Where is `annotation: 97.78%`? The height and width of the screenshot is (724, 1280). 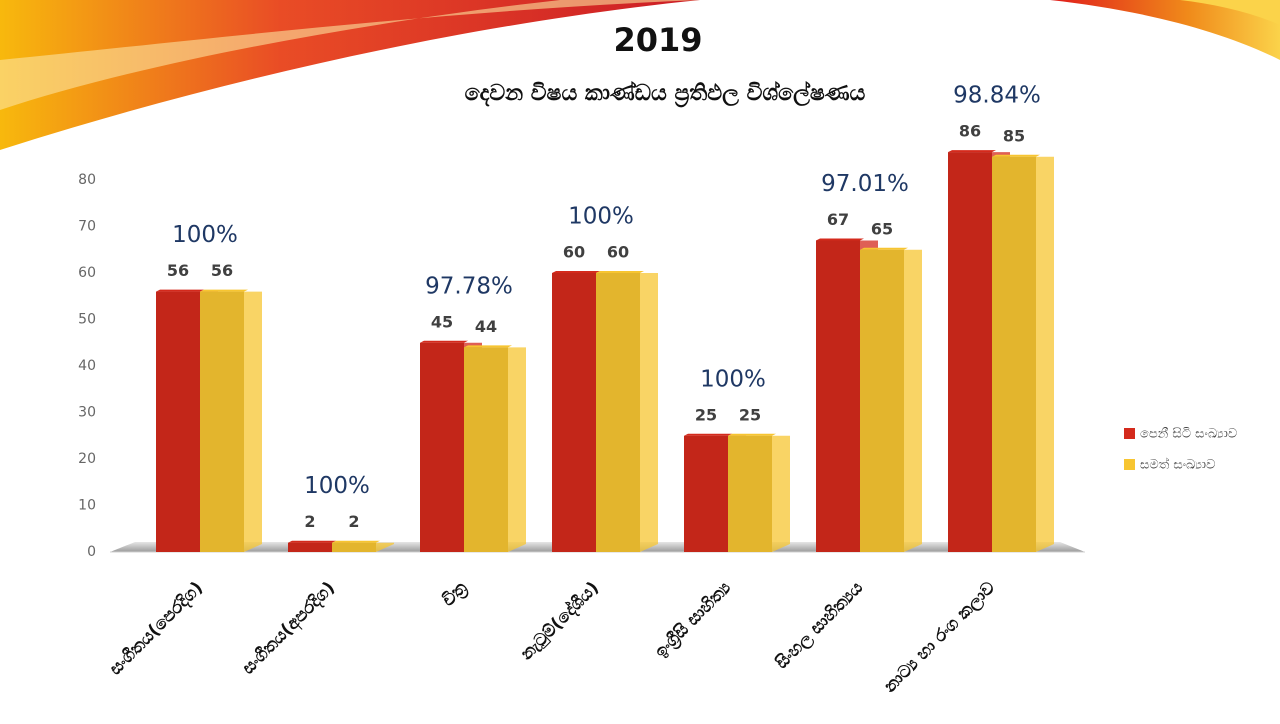 annotation: 97.78% is located at coordinates (469, 286).